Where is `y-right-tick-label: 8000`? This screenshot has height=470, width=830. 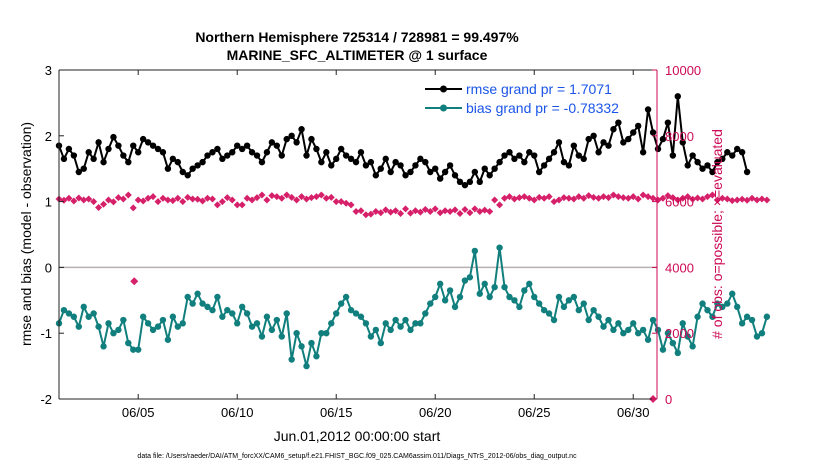
y-right-tick-label: 8000 is located at coordinates (679, 136).